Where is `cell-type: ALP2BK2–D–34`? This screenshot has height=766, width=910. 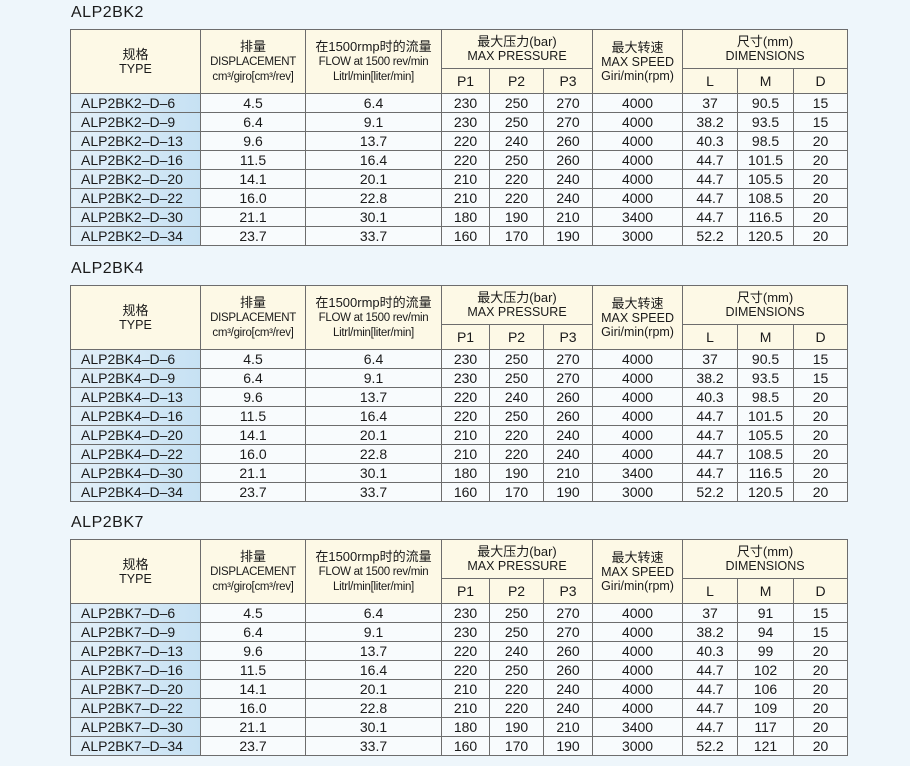 cell-type: ALP2BK2–D–34 is located at coordinates (135, 236).